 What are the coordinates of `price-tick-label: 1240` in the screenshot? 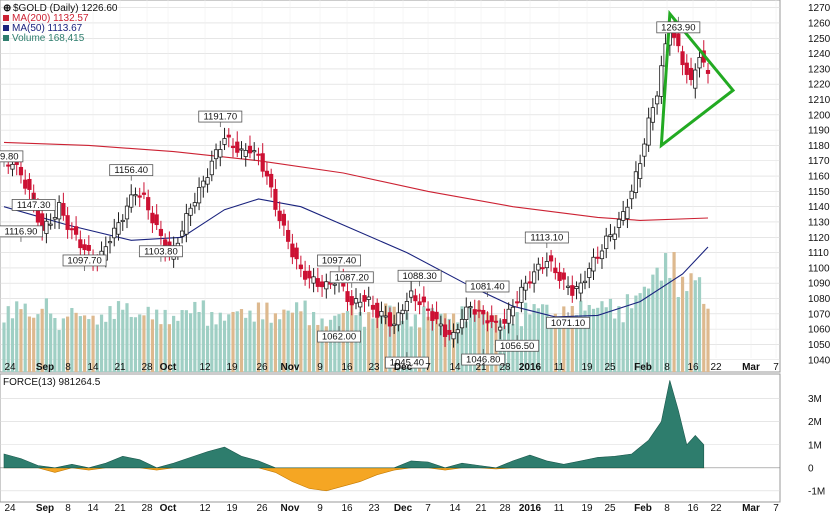 It's located at (819, 54).